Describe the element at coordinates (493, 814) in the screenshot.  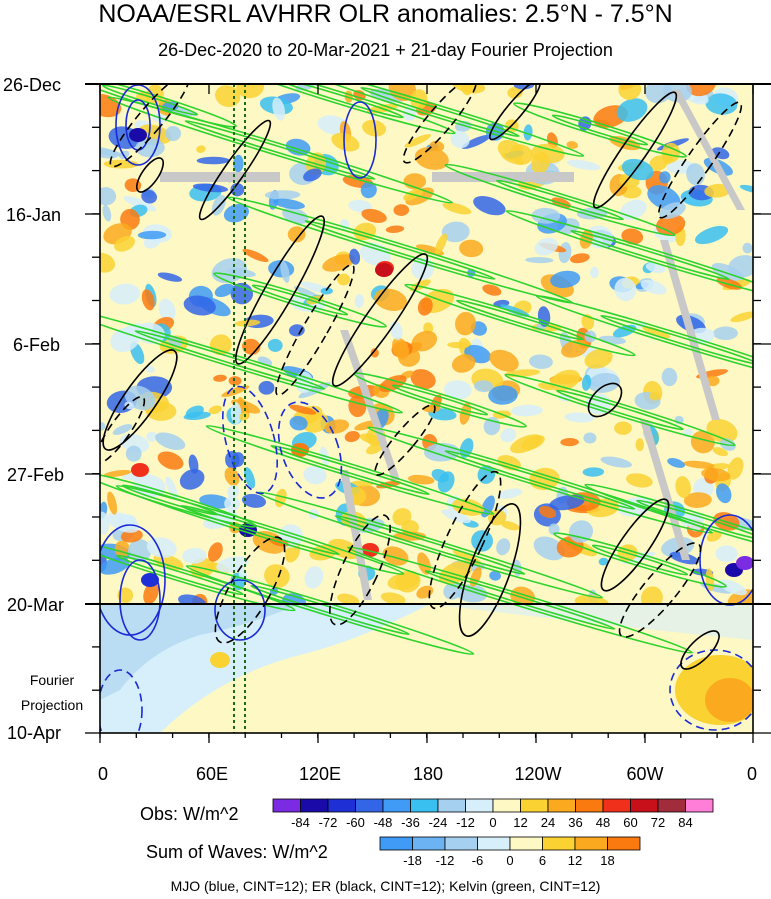
I see `obs-colorbar: -84 -72 -60 -48 -36 -24 -12 0 12 24 36 48 60 72 84` at that location.